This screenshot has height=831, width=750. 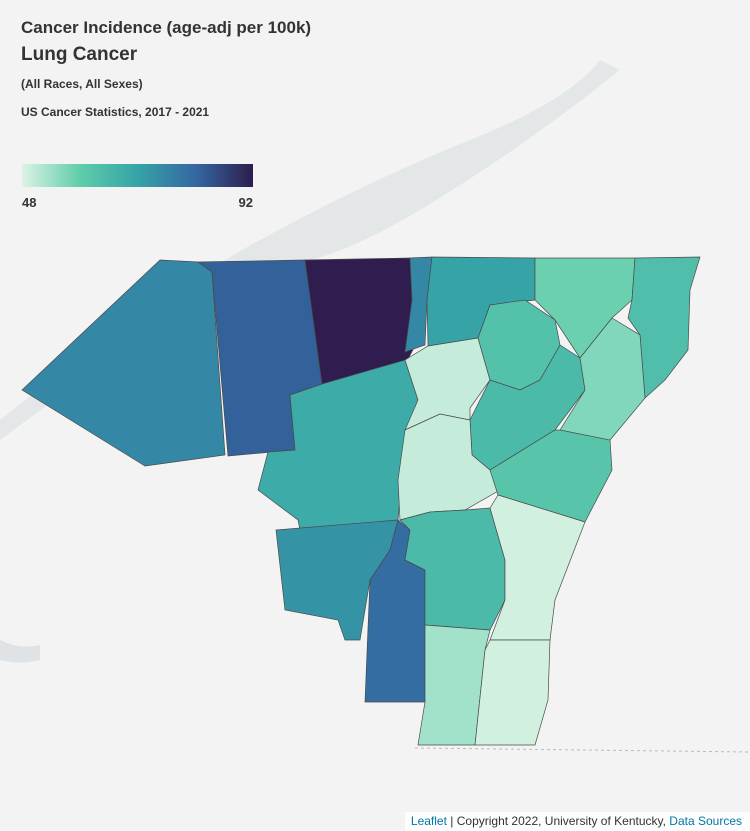 I want to click on legend-min: 48, so click(x=29, y=202).